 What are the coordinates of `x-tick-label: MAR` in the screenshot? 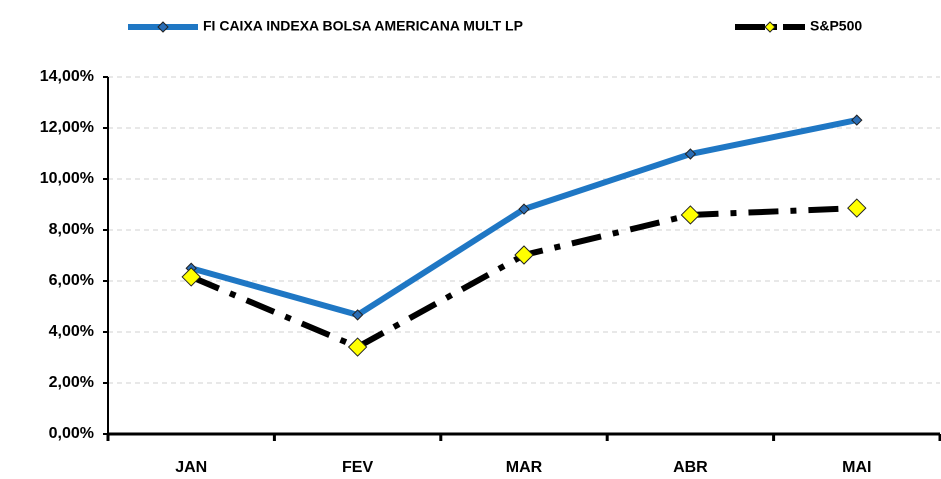 It's located at (524, 467).